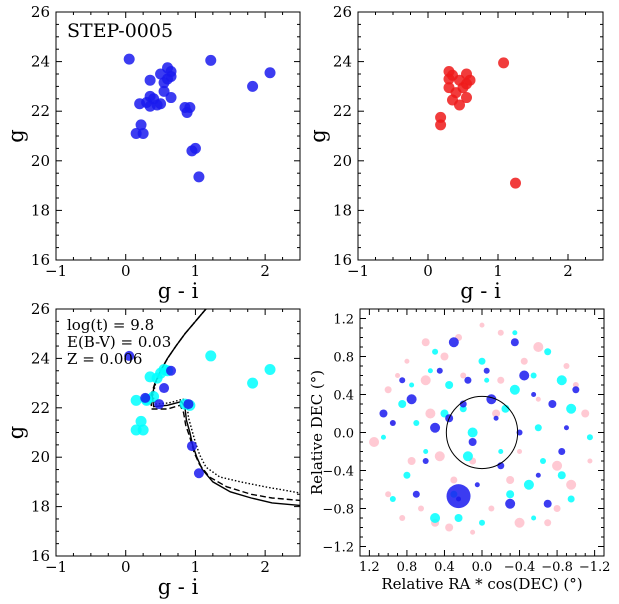 This screenshot has width=619, height=604. Describe the element at coordinates (338, 548) in the screenshot. I see `y-tick-label: −1.2` at that location.